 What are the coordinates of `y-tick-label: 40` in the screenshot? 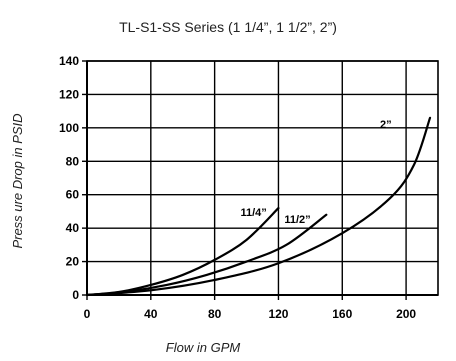 It's located at (73, 228).